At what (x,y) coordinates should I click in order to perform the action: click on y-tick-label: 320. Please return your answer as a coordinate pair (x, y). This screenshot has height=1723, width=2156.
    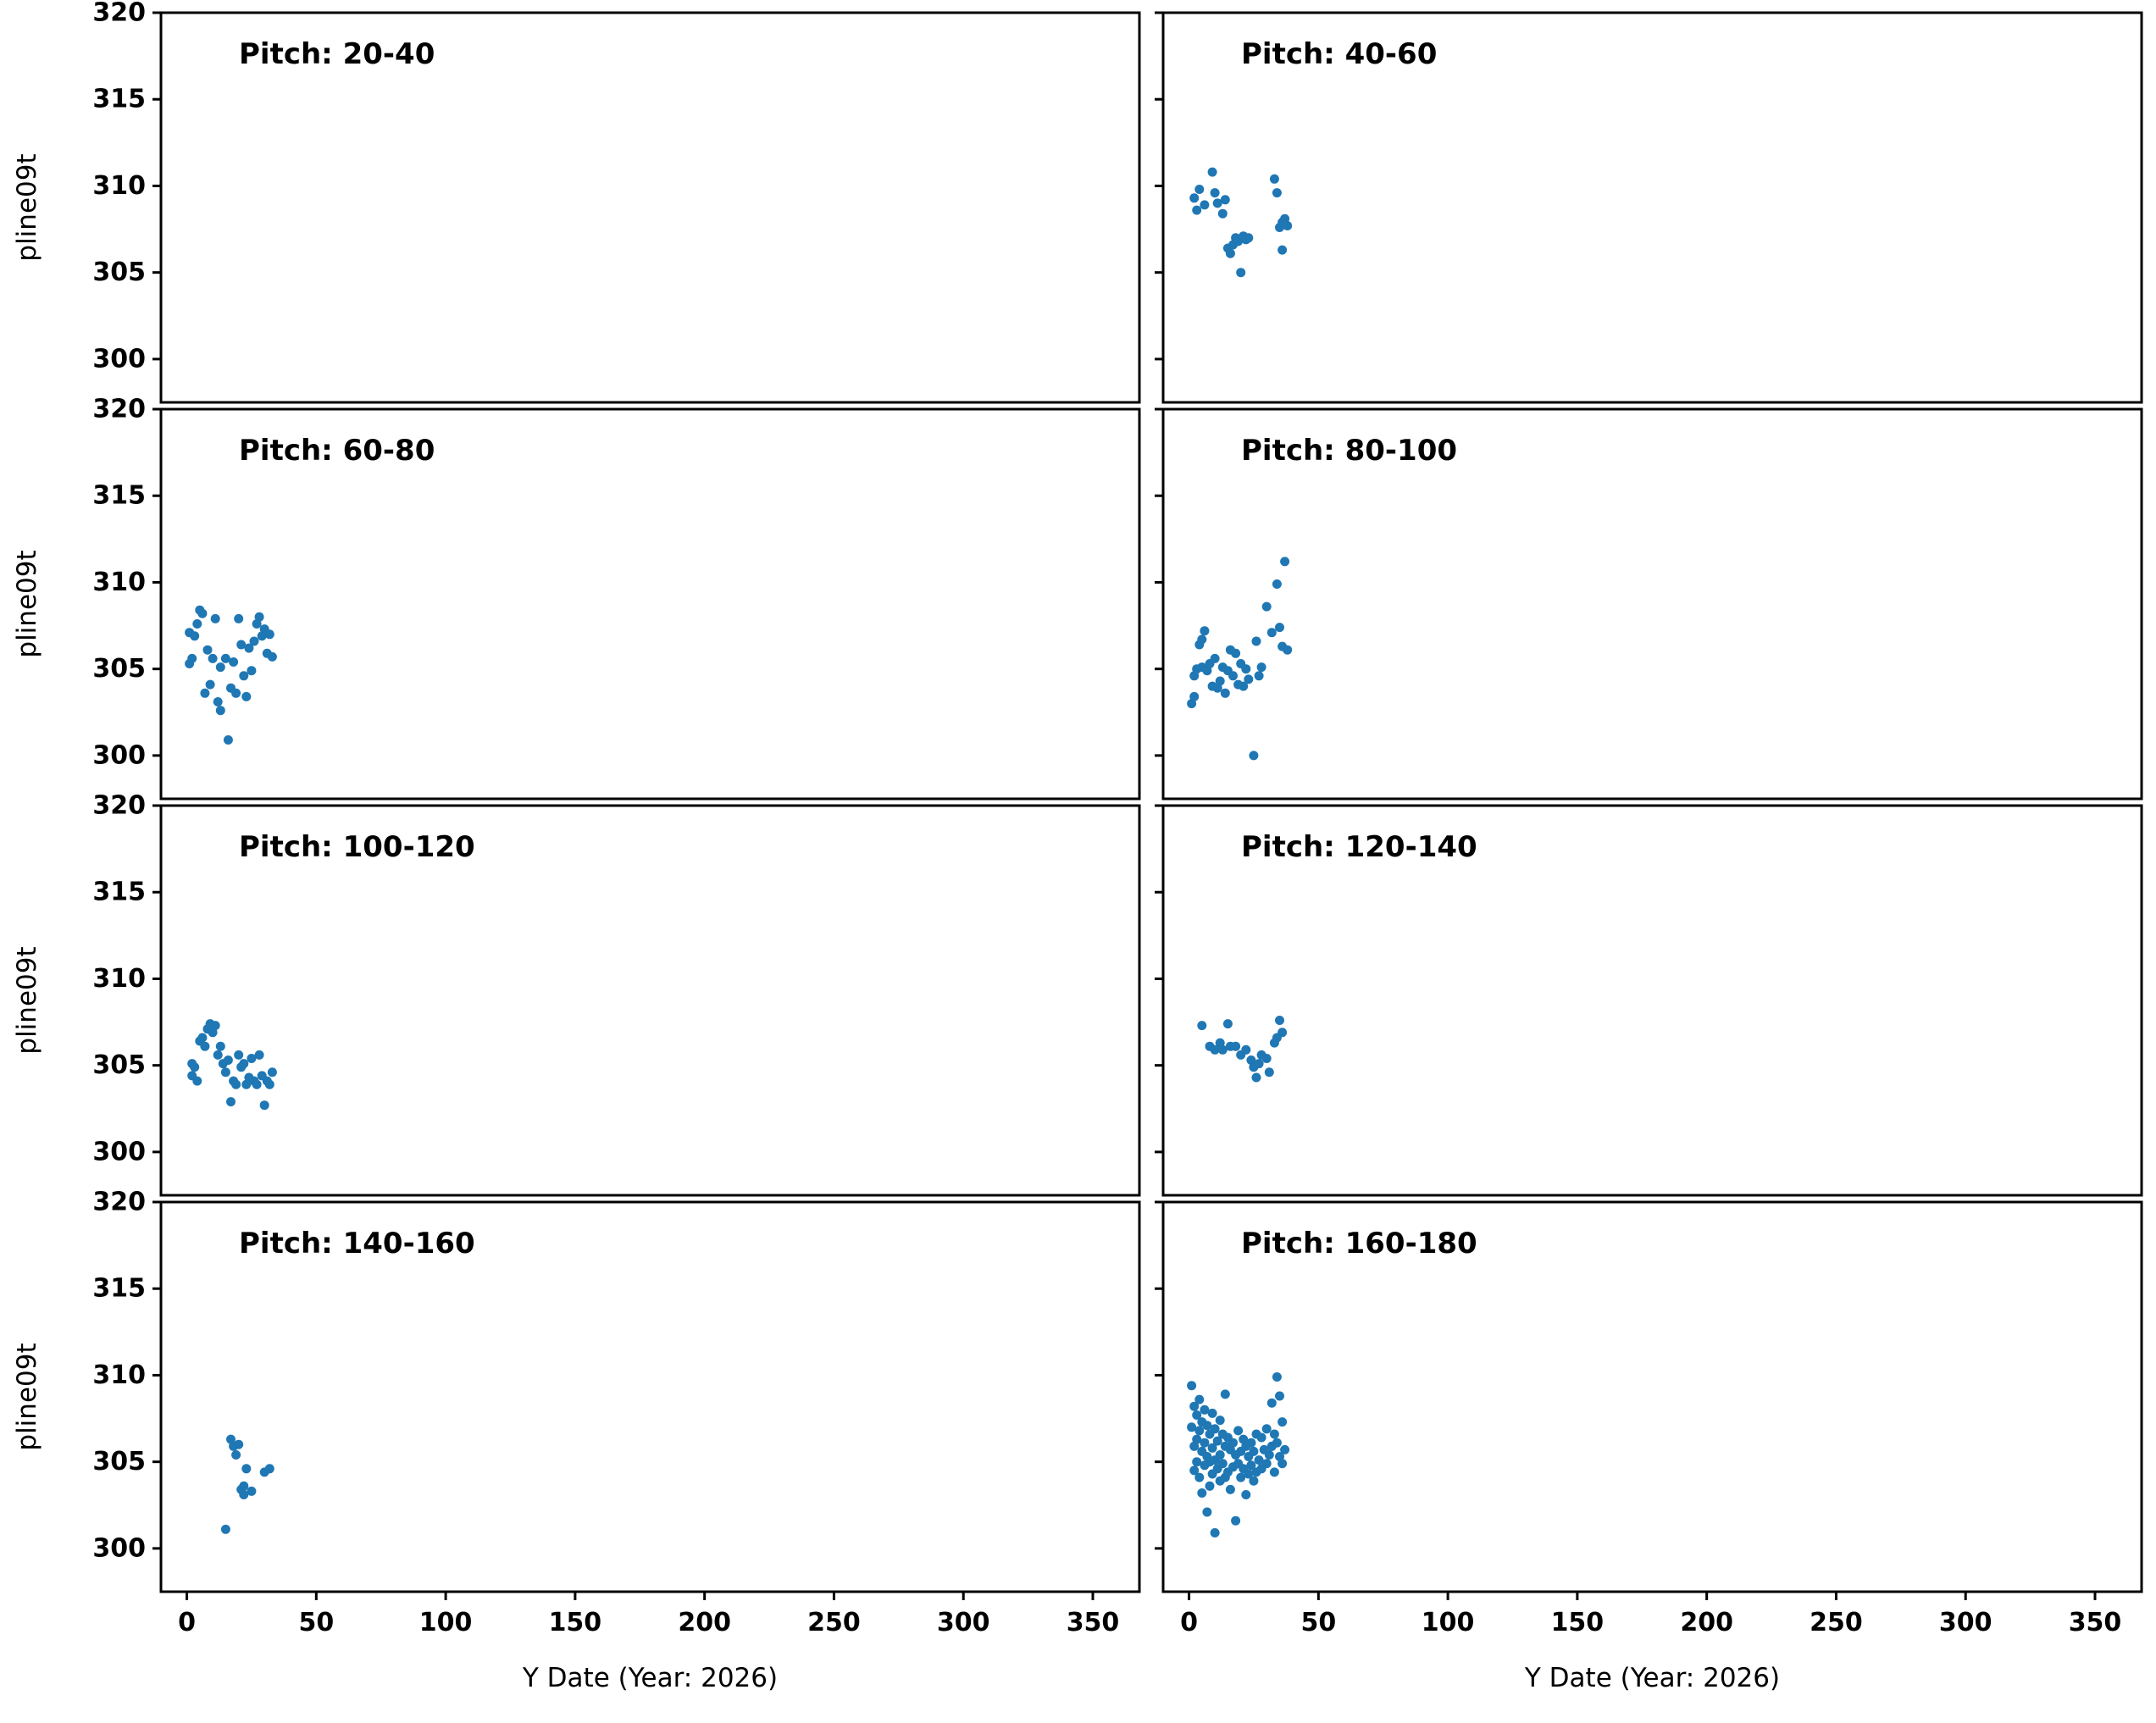
    Looking at the image, I should click on (119, 806).